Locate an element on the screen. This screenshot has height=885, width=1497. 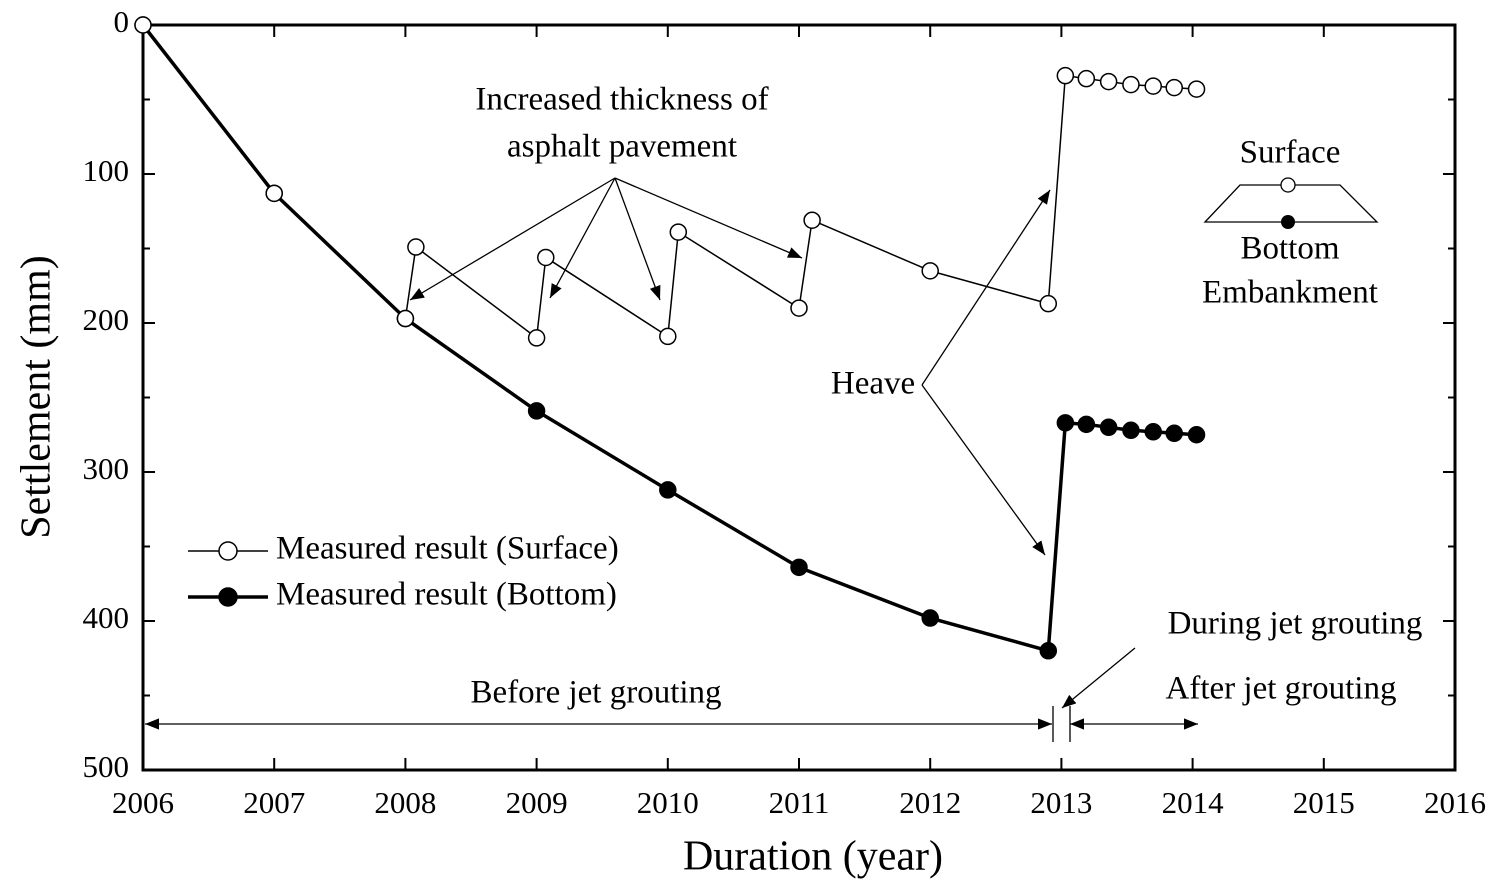
annotation: During jet grouting is located at coordinates (1295, 624).